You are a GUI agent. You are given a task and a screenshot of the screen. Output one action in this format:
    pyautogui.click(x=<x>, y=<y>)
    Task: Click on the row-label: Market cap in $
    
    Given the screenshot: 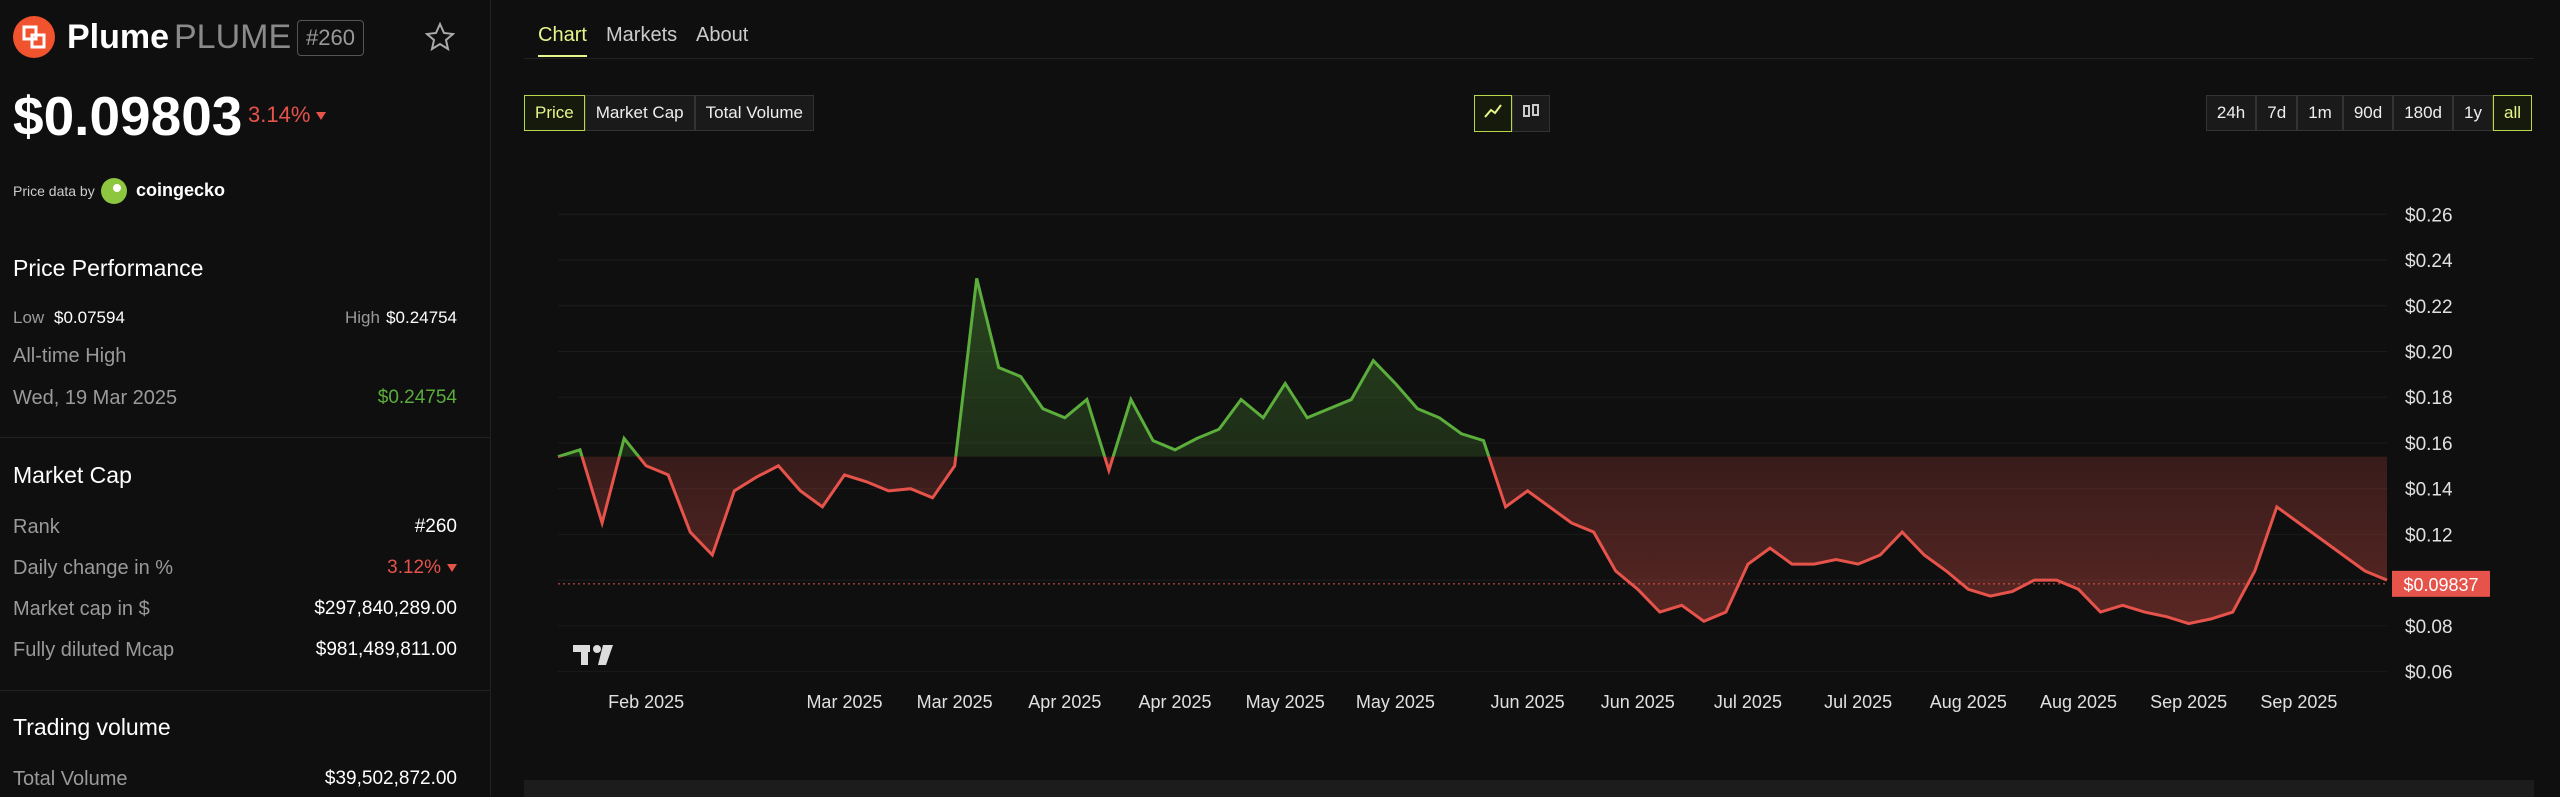 What is the action you would take?
    pyautogui.click(x=81, y=609)
    